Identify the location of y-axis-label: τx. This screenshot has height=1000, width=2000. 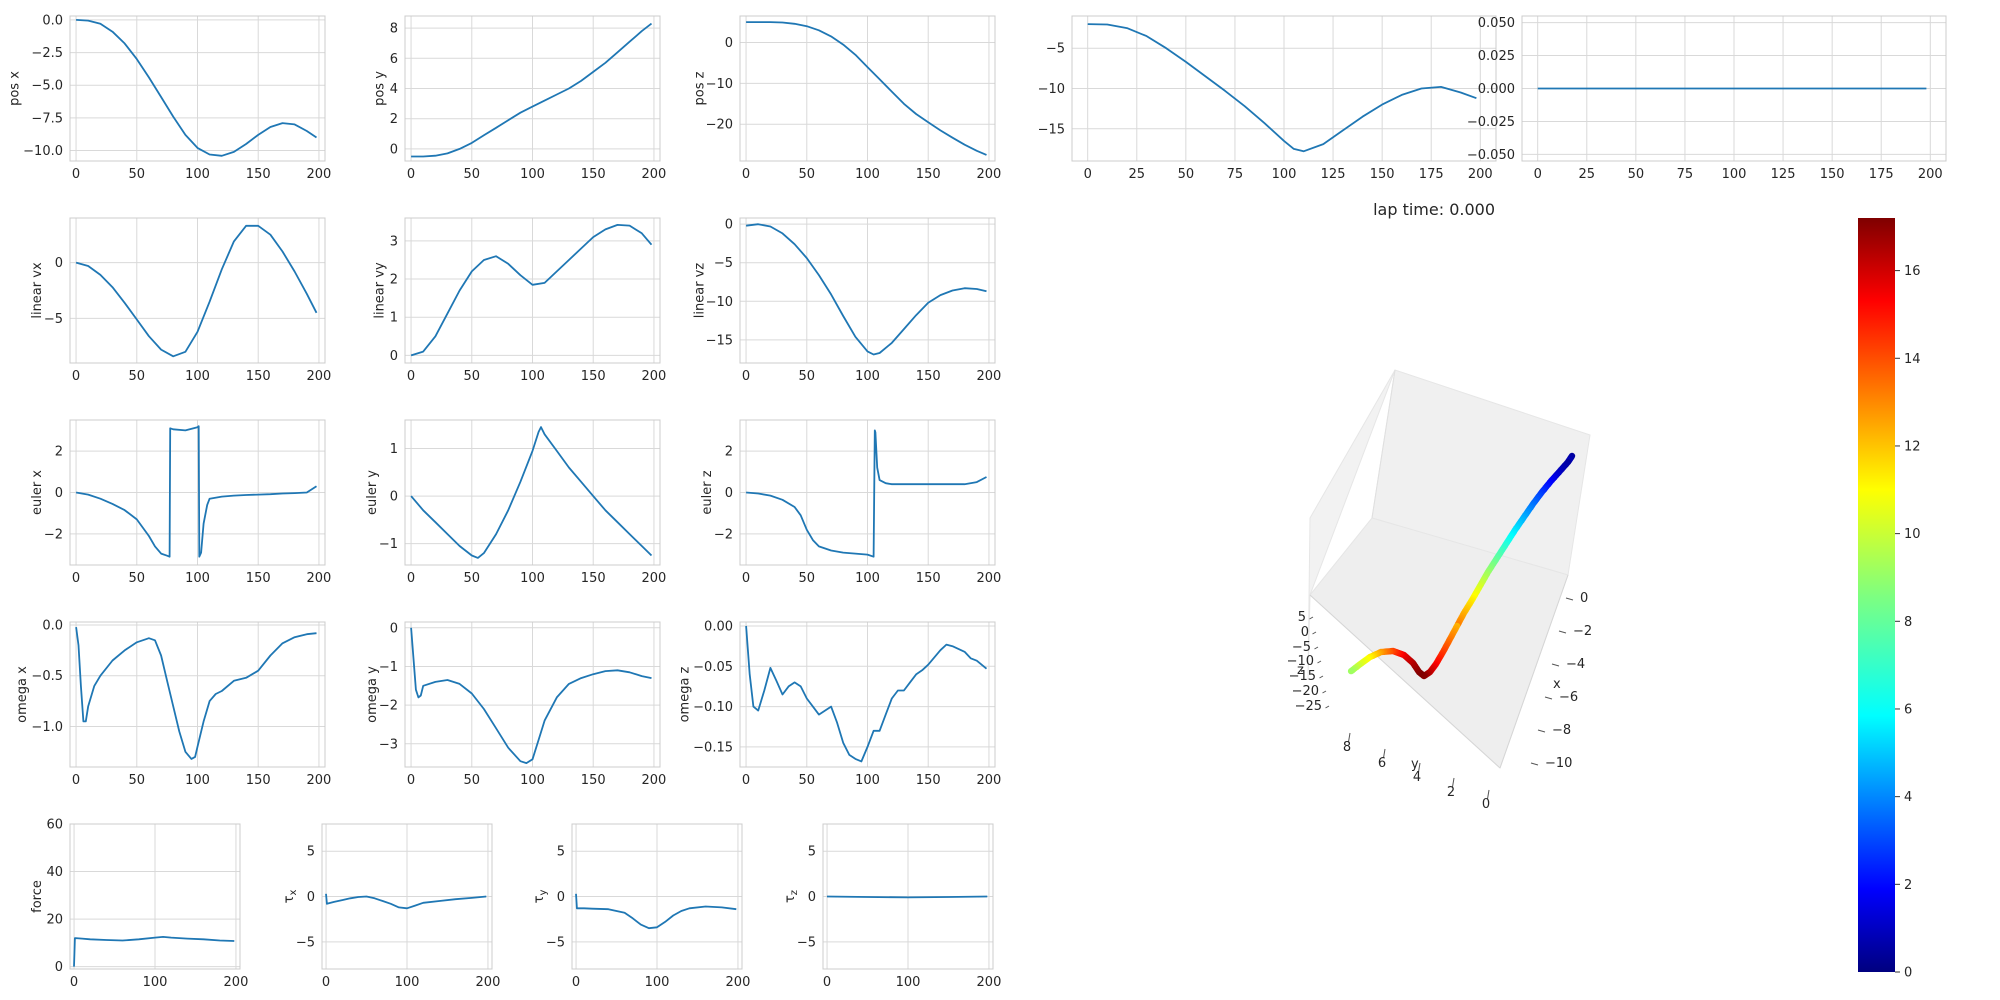
(290, 897).